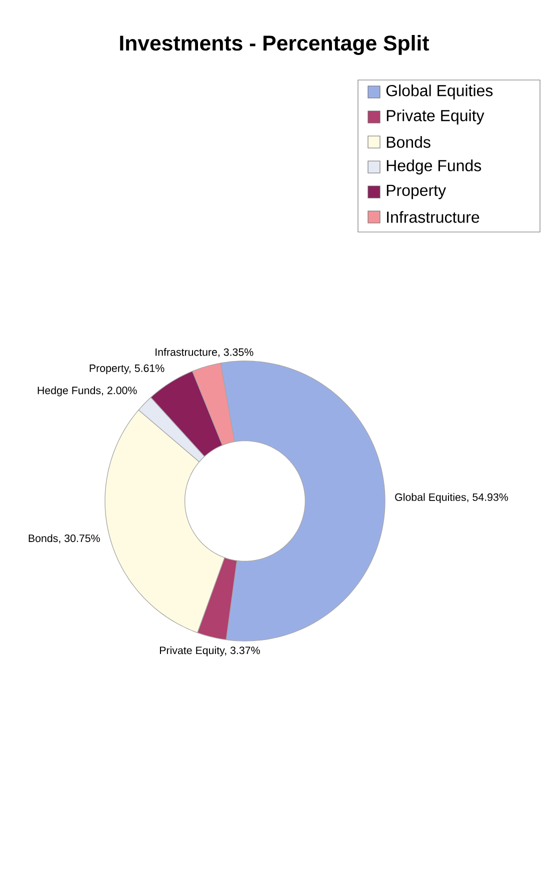 The image size is (548, 881). Describe the element at coordinates (408, 142) in the screenshot. I see `legend-label: Bonds` at that location.